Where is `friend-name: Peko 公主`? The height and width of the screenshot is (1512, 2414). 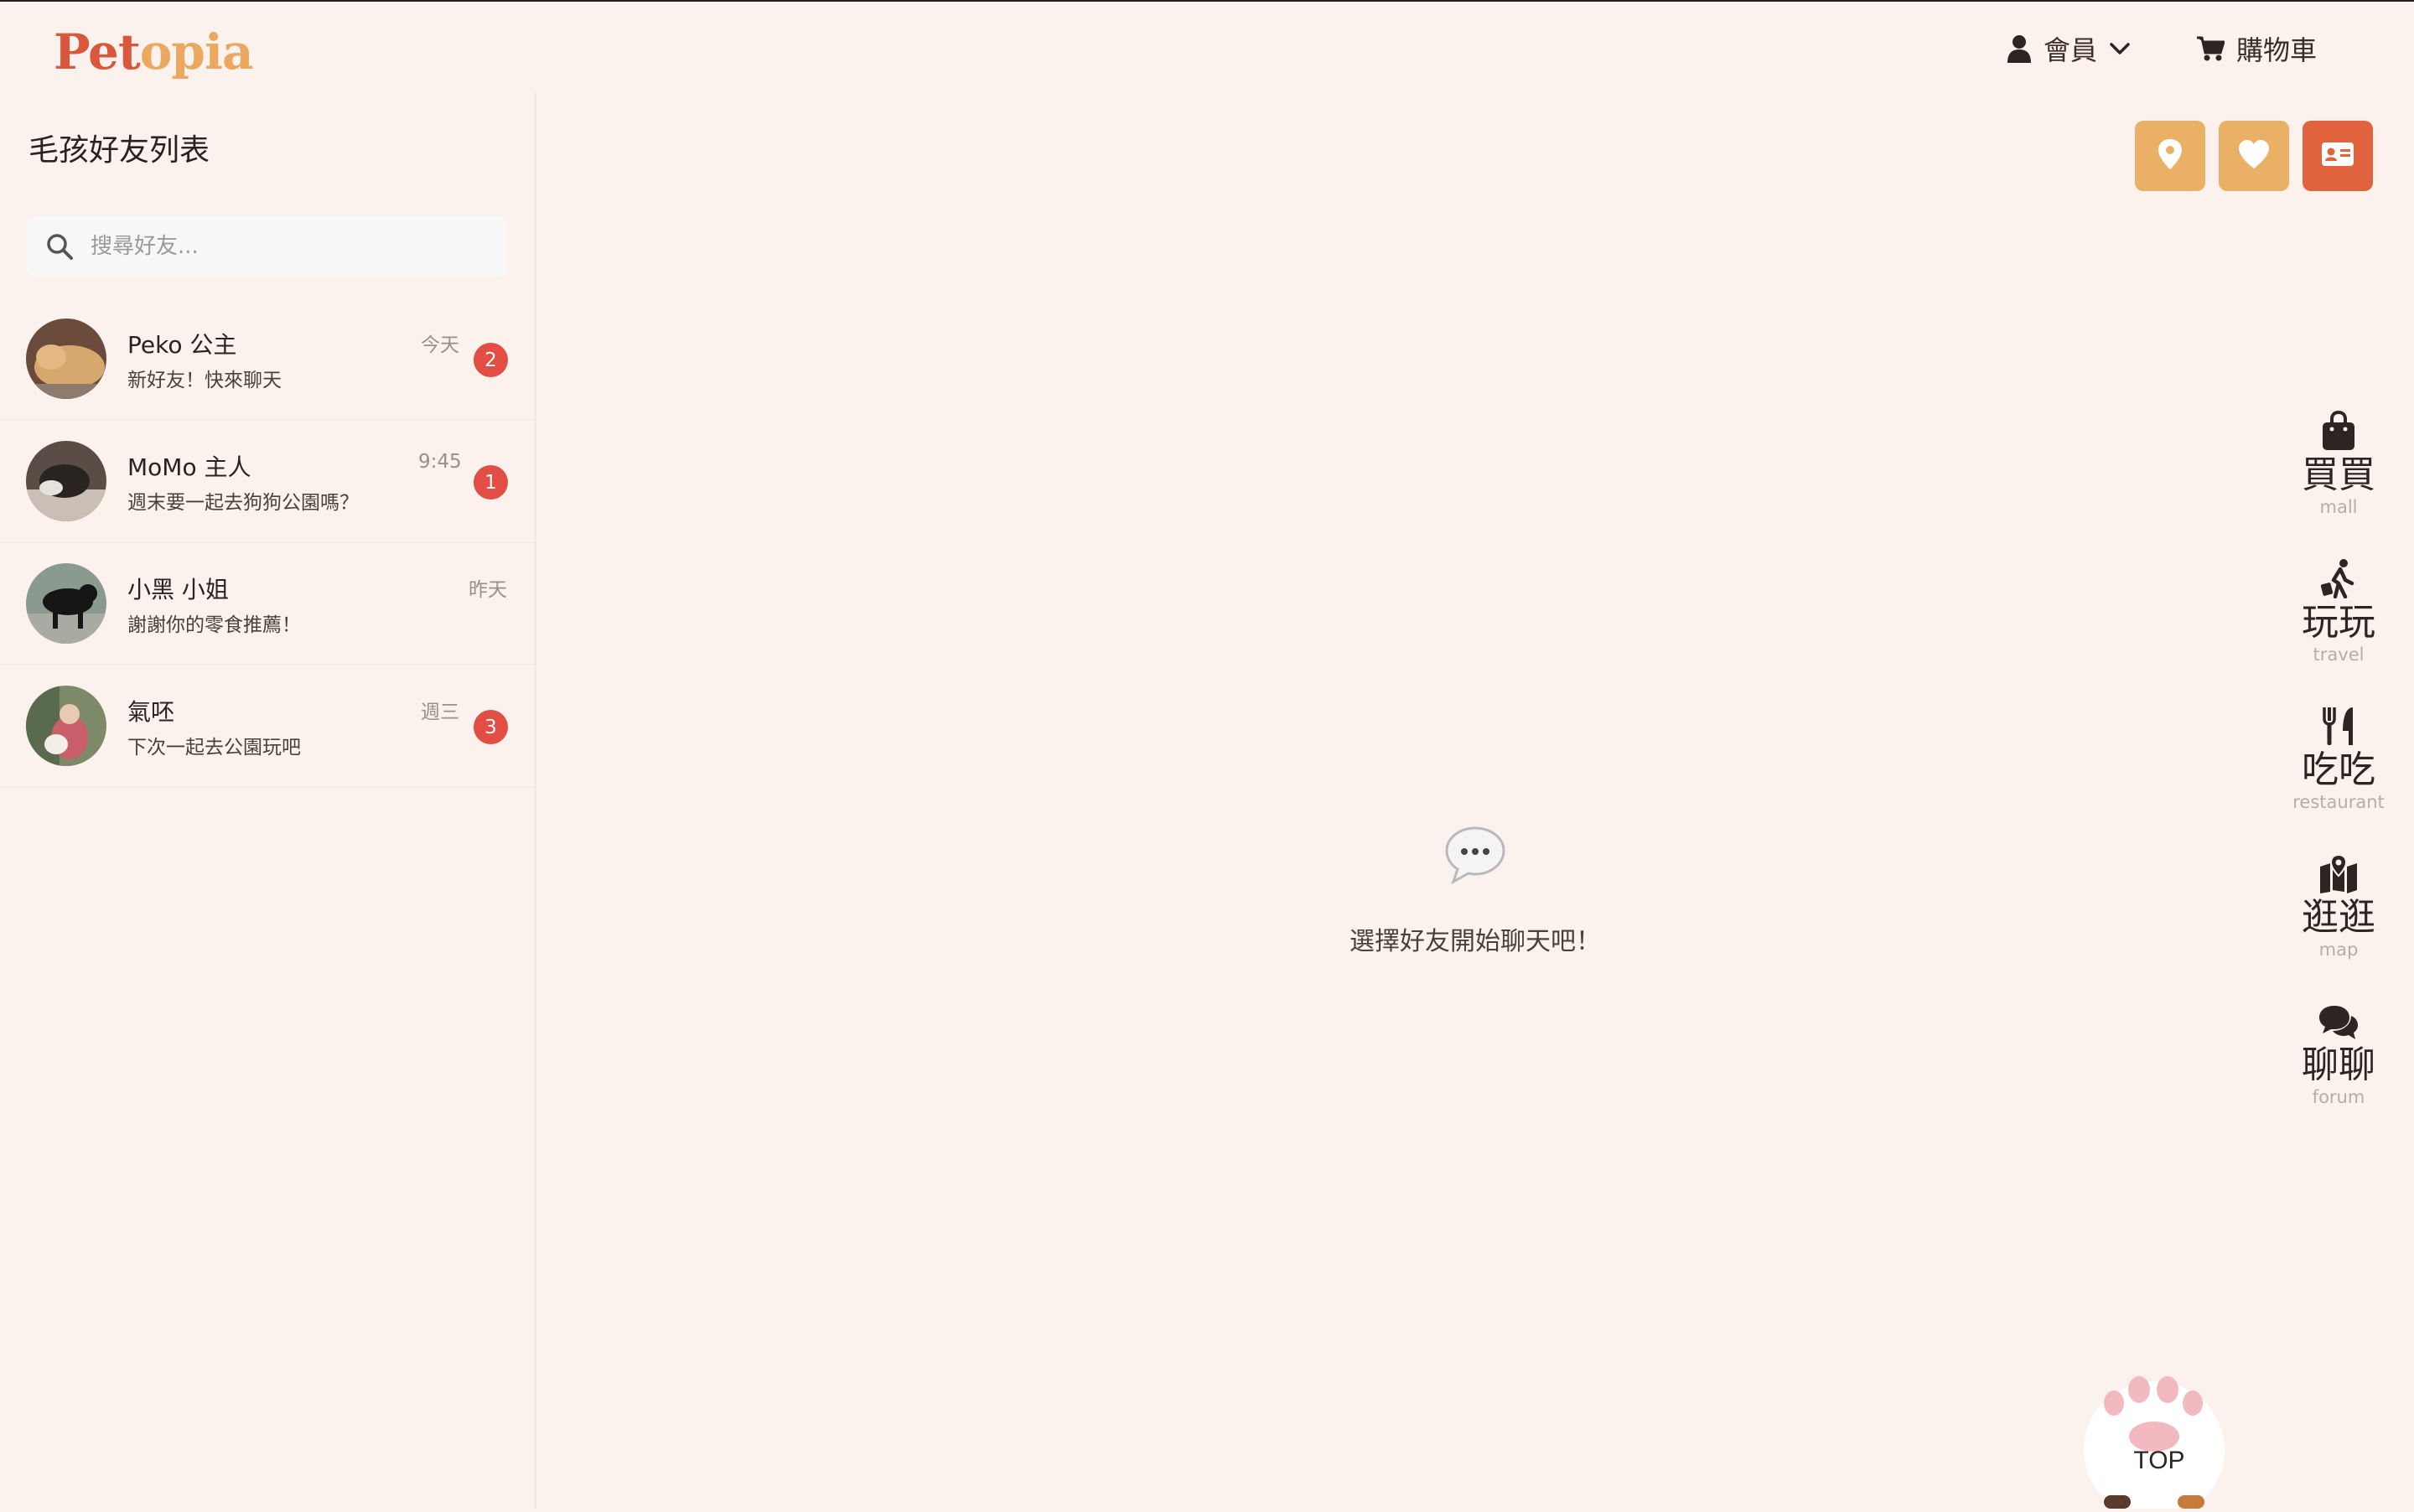
friend-name: Peko 公主 is located at coordinates (182, 345).